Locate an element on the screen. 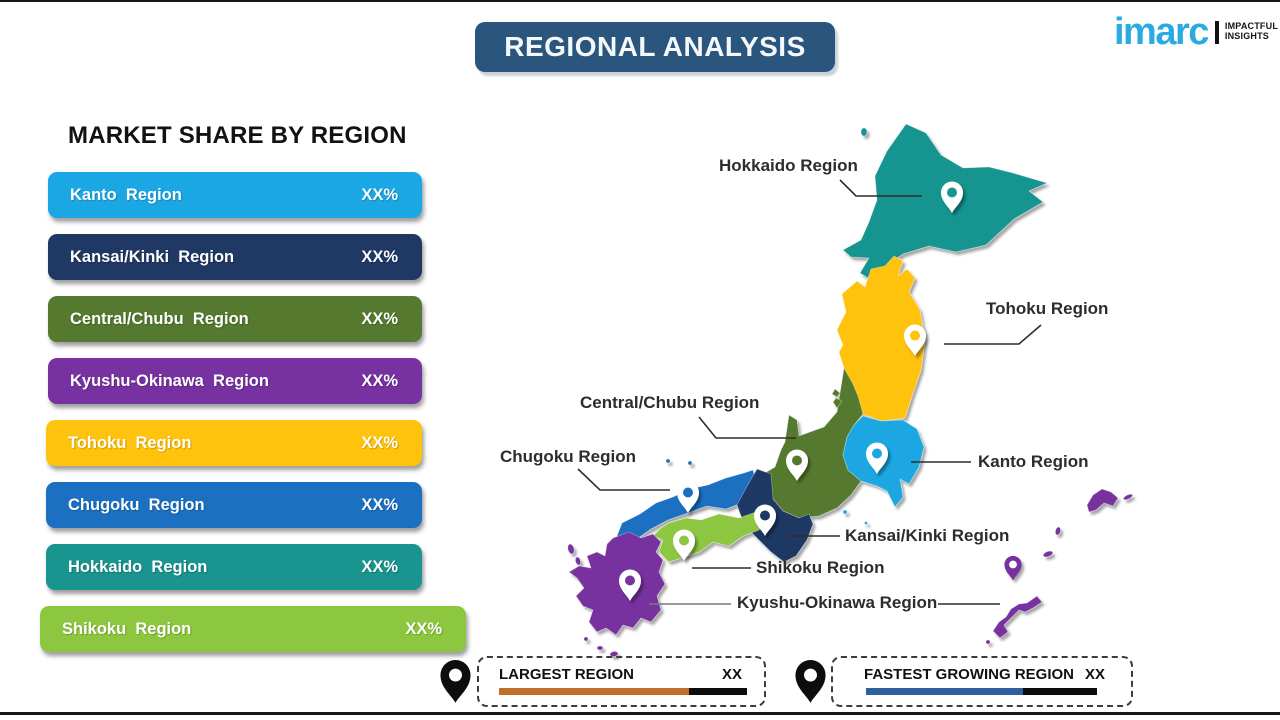 Image resolution: width=1280 pixels, height=720 pixels. imarc-logo: imarc IMPACTFUL INSIGHTS is located at coordinates (1196, 32).